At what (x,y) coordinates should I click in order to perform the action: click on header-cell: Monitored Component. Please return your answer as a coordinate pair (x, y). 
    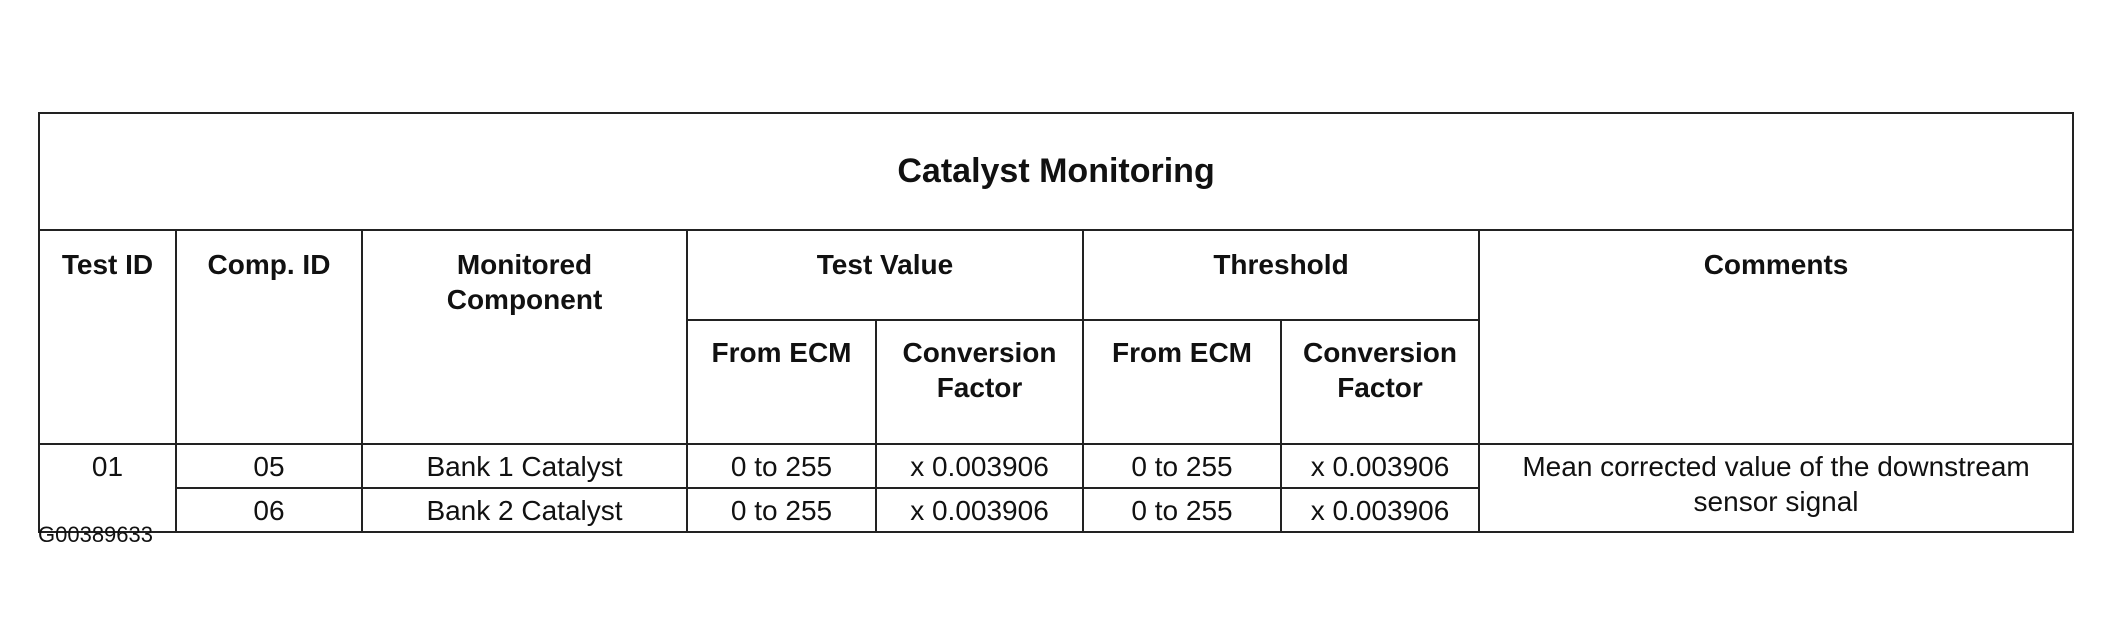
    Looking at the image, I should click on (524, 337).